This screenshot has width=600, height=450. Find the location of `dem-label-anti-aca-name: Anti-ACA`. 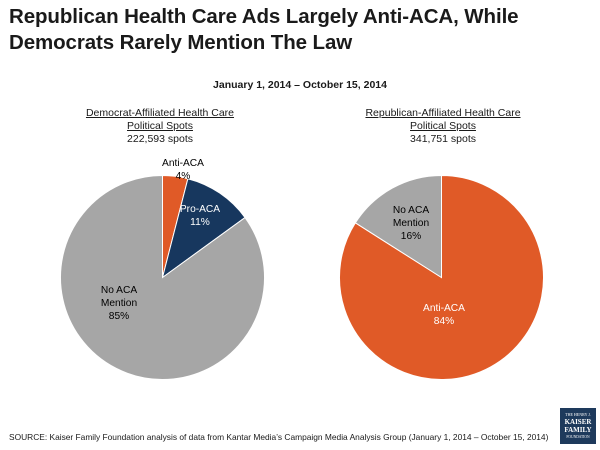

dem-label-anti-aca-name: Anti-ACA is located at coordinates (183, 163).